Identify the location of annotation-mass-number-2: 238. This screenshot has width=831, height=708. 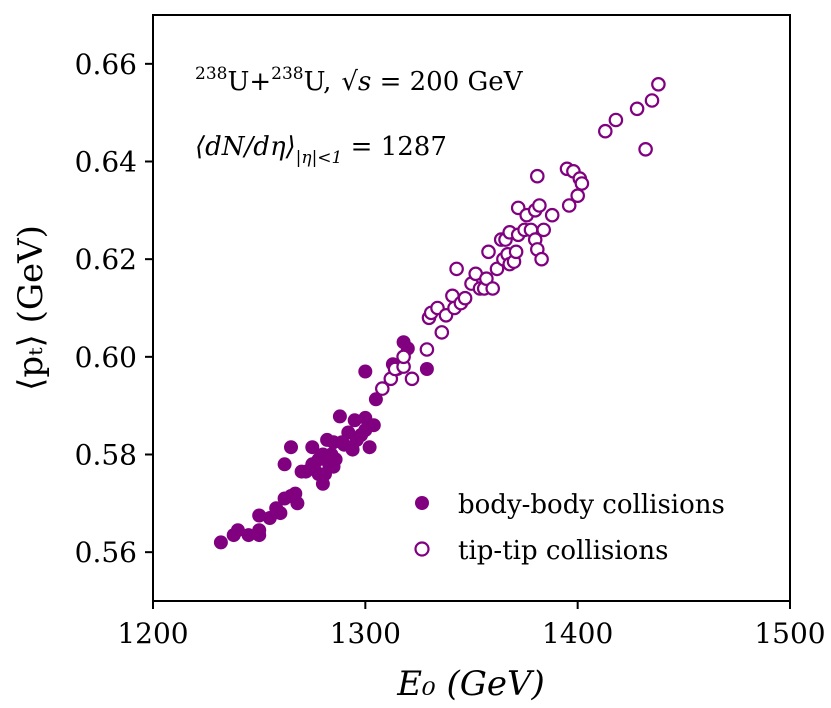
(287, 74).